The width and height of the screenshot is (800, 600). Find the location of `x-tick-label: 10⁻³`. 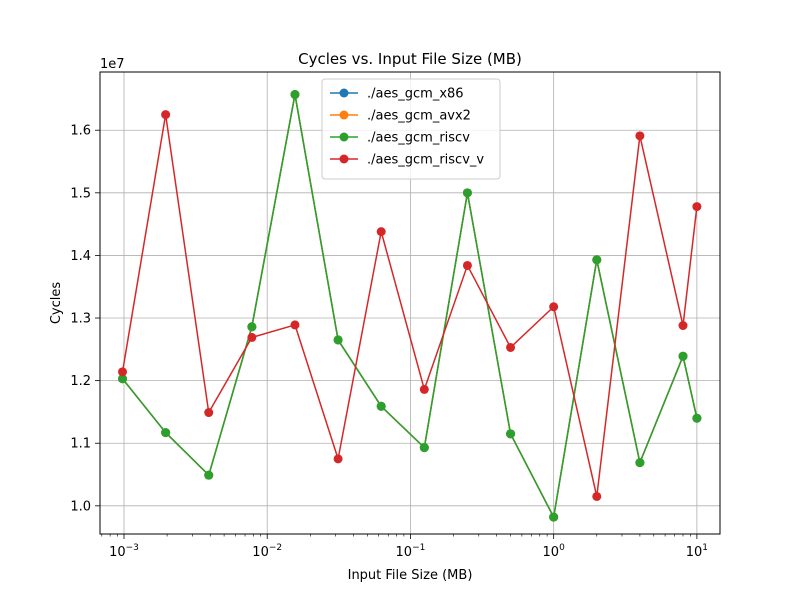

x-tick-label: 10⁻³ is located at coordinates (124, 551).